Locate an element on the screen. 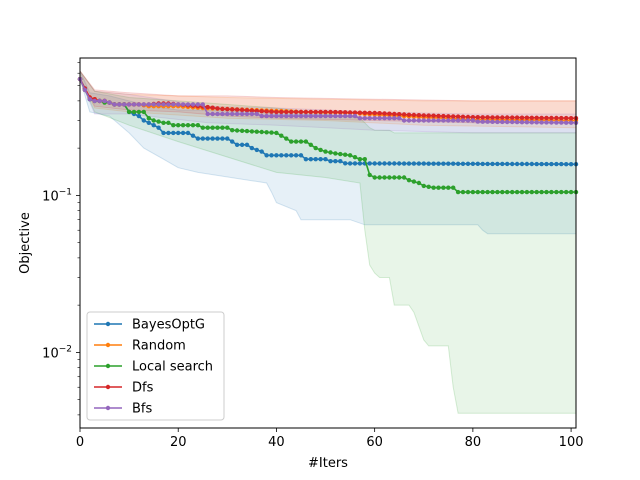  legend-marker is located at coordinates (108, 324).